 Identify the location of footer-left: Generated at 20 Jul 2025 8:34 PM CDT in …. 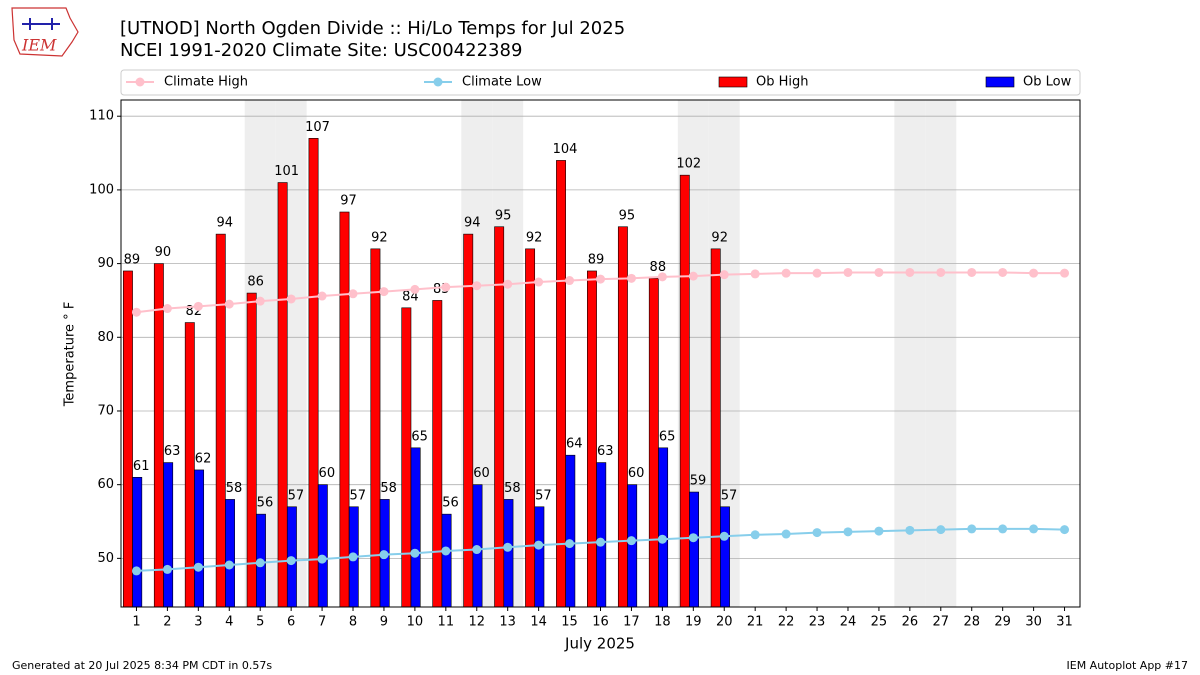
(142, 665).